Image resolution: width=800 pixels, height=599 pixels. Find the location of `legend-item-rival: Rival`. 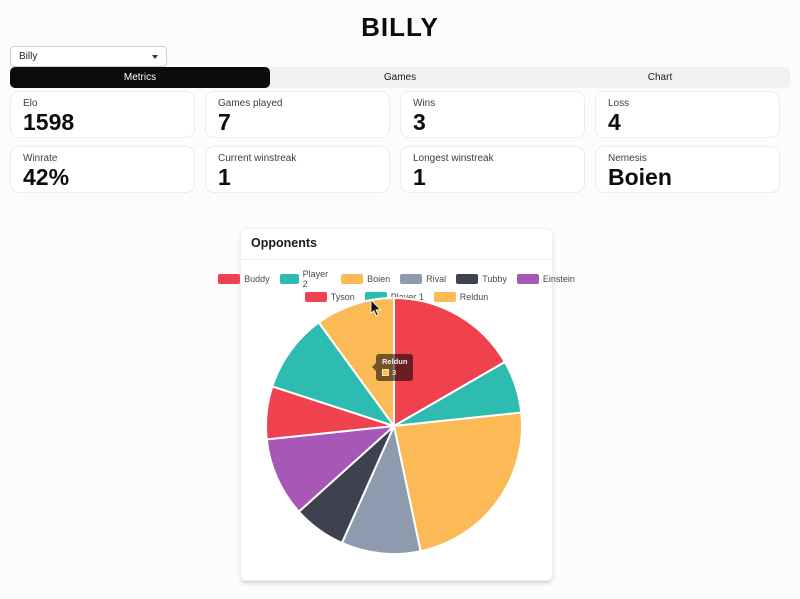

legend-item-rival: Rival is located at coordinates (423, 279).